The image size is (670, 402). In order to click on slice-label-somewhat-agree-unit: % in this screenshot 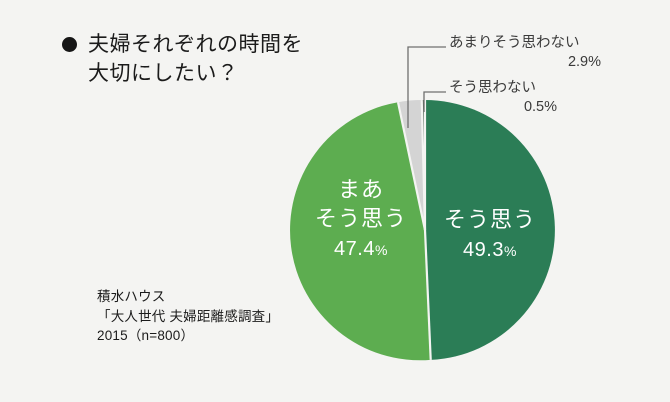, I will do `click(381, 250)`.